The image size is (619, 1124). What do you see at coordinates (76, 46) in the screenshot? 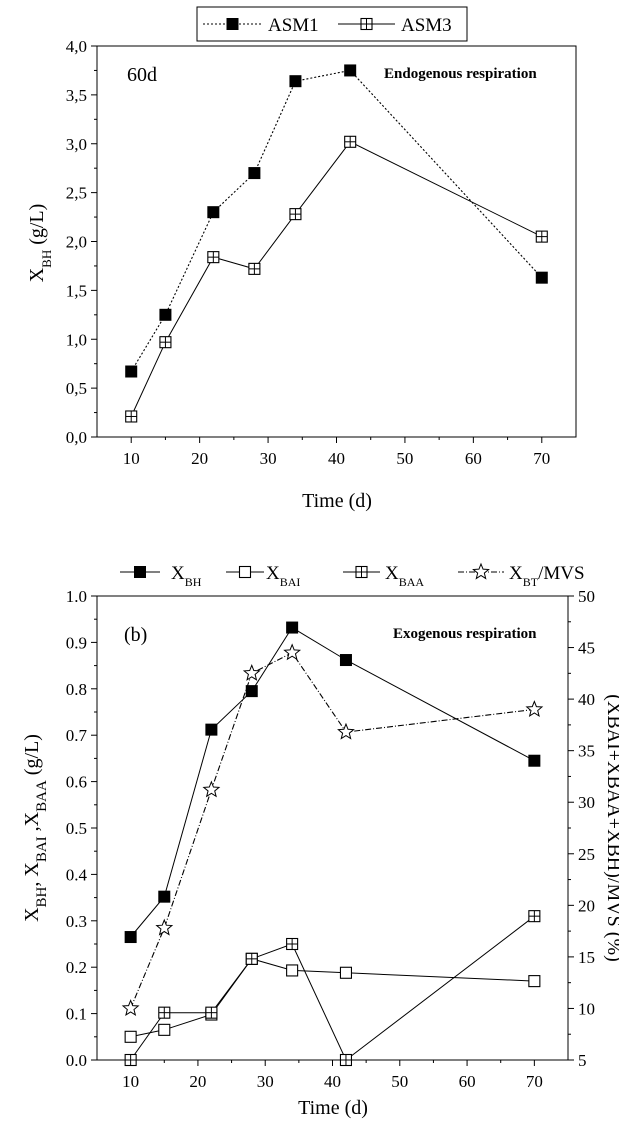
I see `chart-1-ytick-label-8: 4,0` at bounding box center [76, 46].